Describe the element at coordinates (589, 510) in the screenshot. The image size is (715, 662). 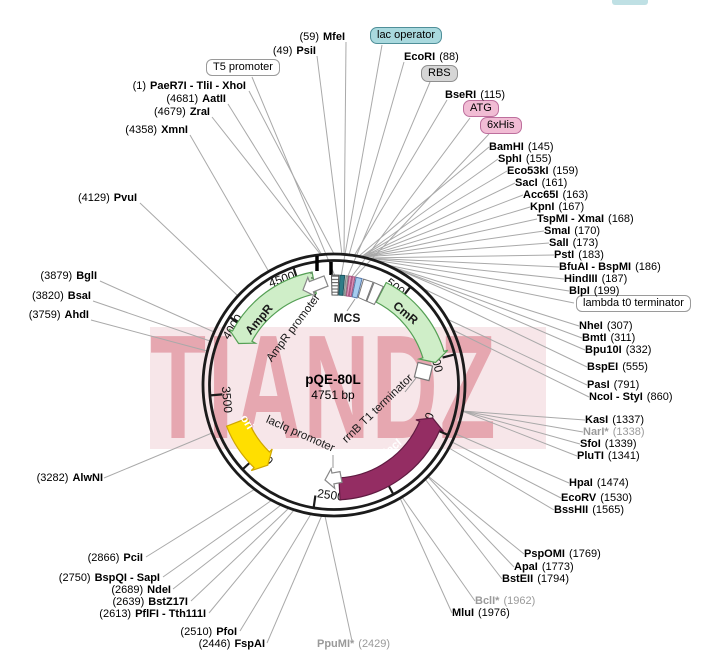
I see `site-label: BssHII (1565)` at that location.